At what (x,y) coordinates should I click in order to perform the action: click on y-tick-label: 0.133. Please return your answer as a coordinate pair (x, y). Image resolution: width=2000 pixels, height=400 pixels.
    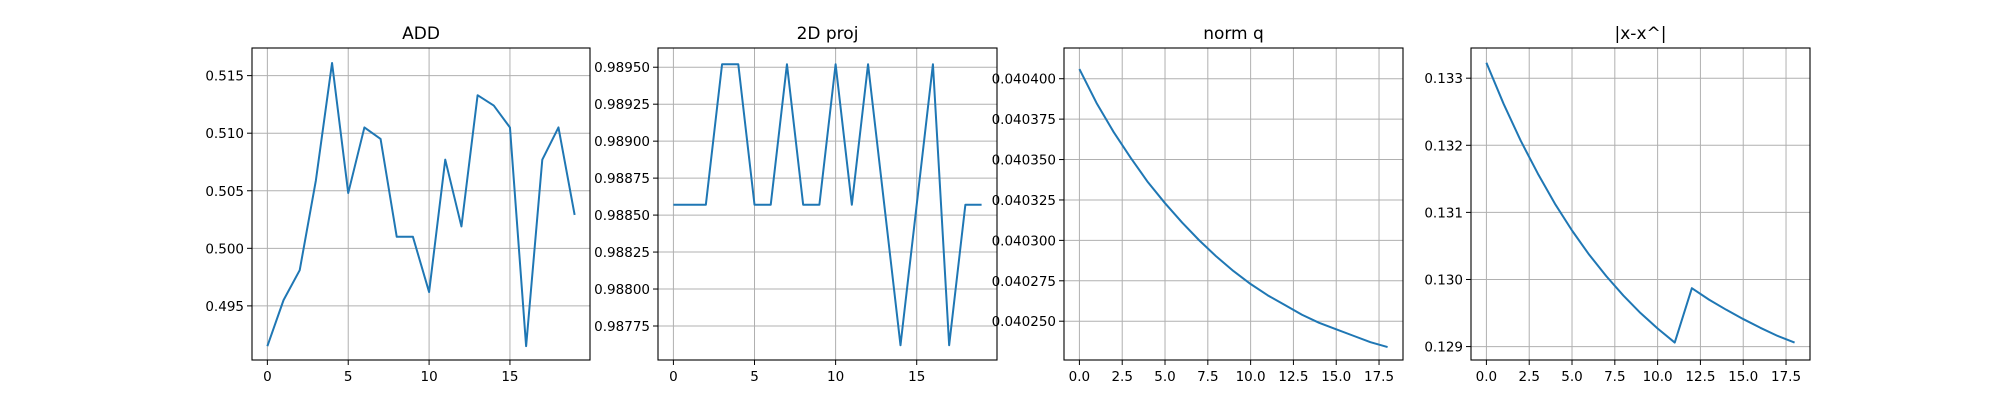
    Looking at the image, I should click on (1443, 79).